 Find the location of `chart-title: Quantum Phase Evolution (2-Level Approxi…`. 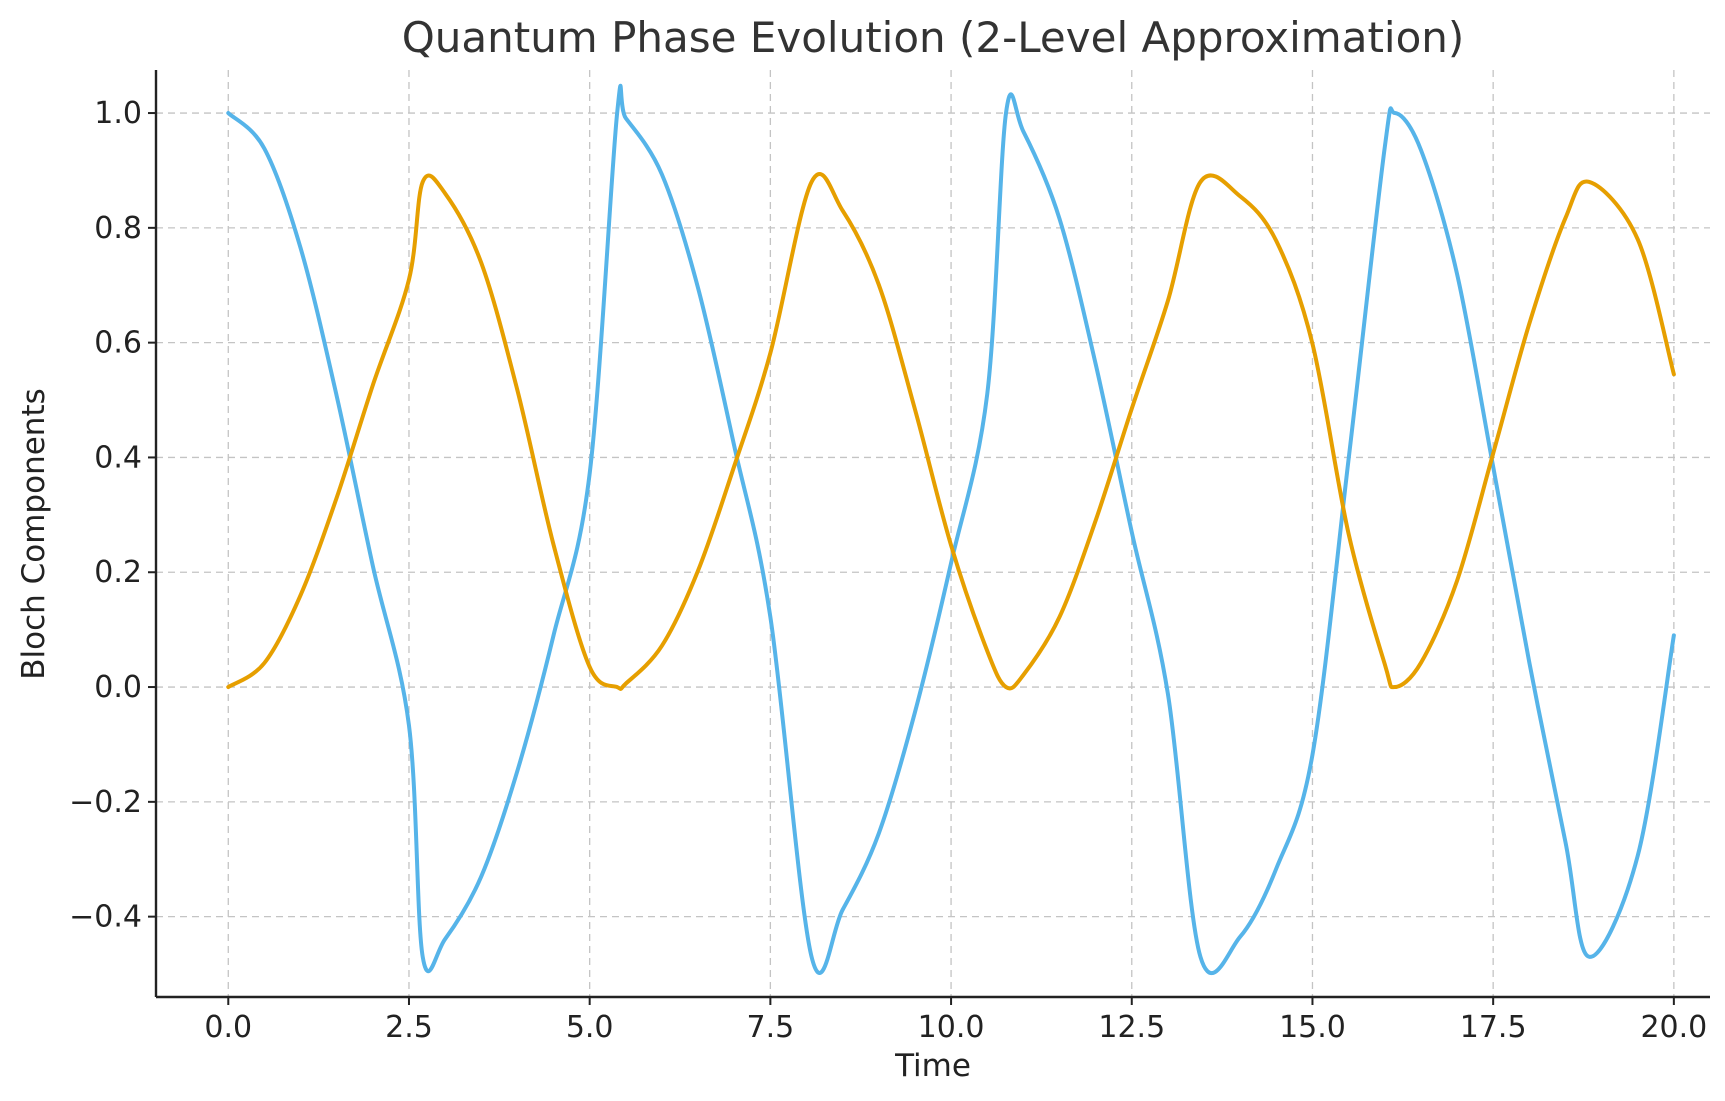

chart-title: Quantum Phase Evolution (2-Level Approxi… is located at coordinates (933, 37).